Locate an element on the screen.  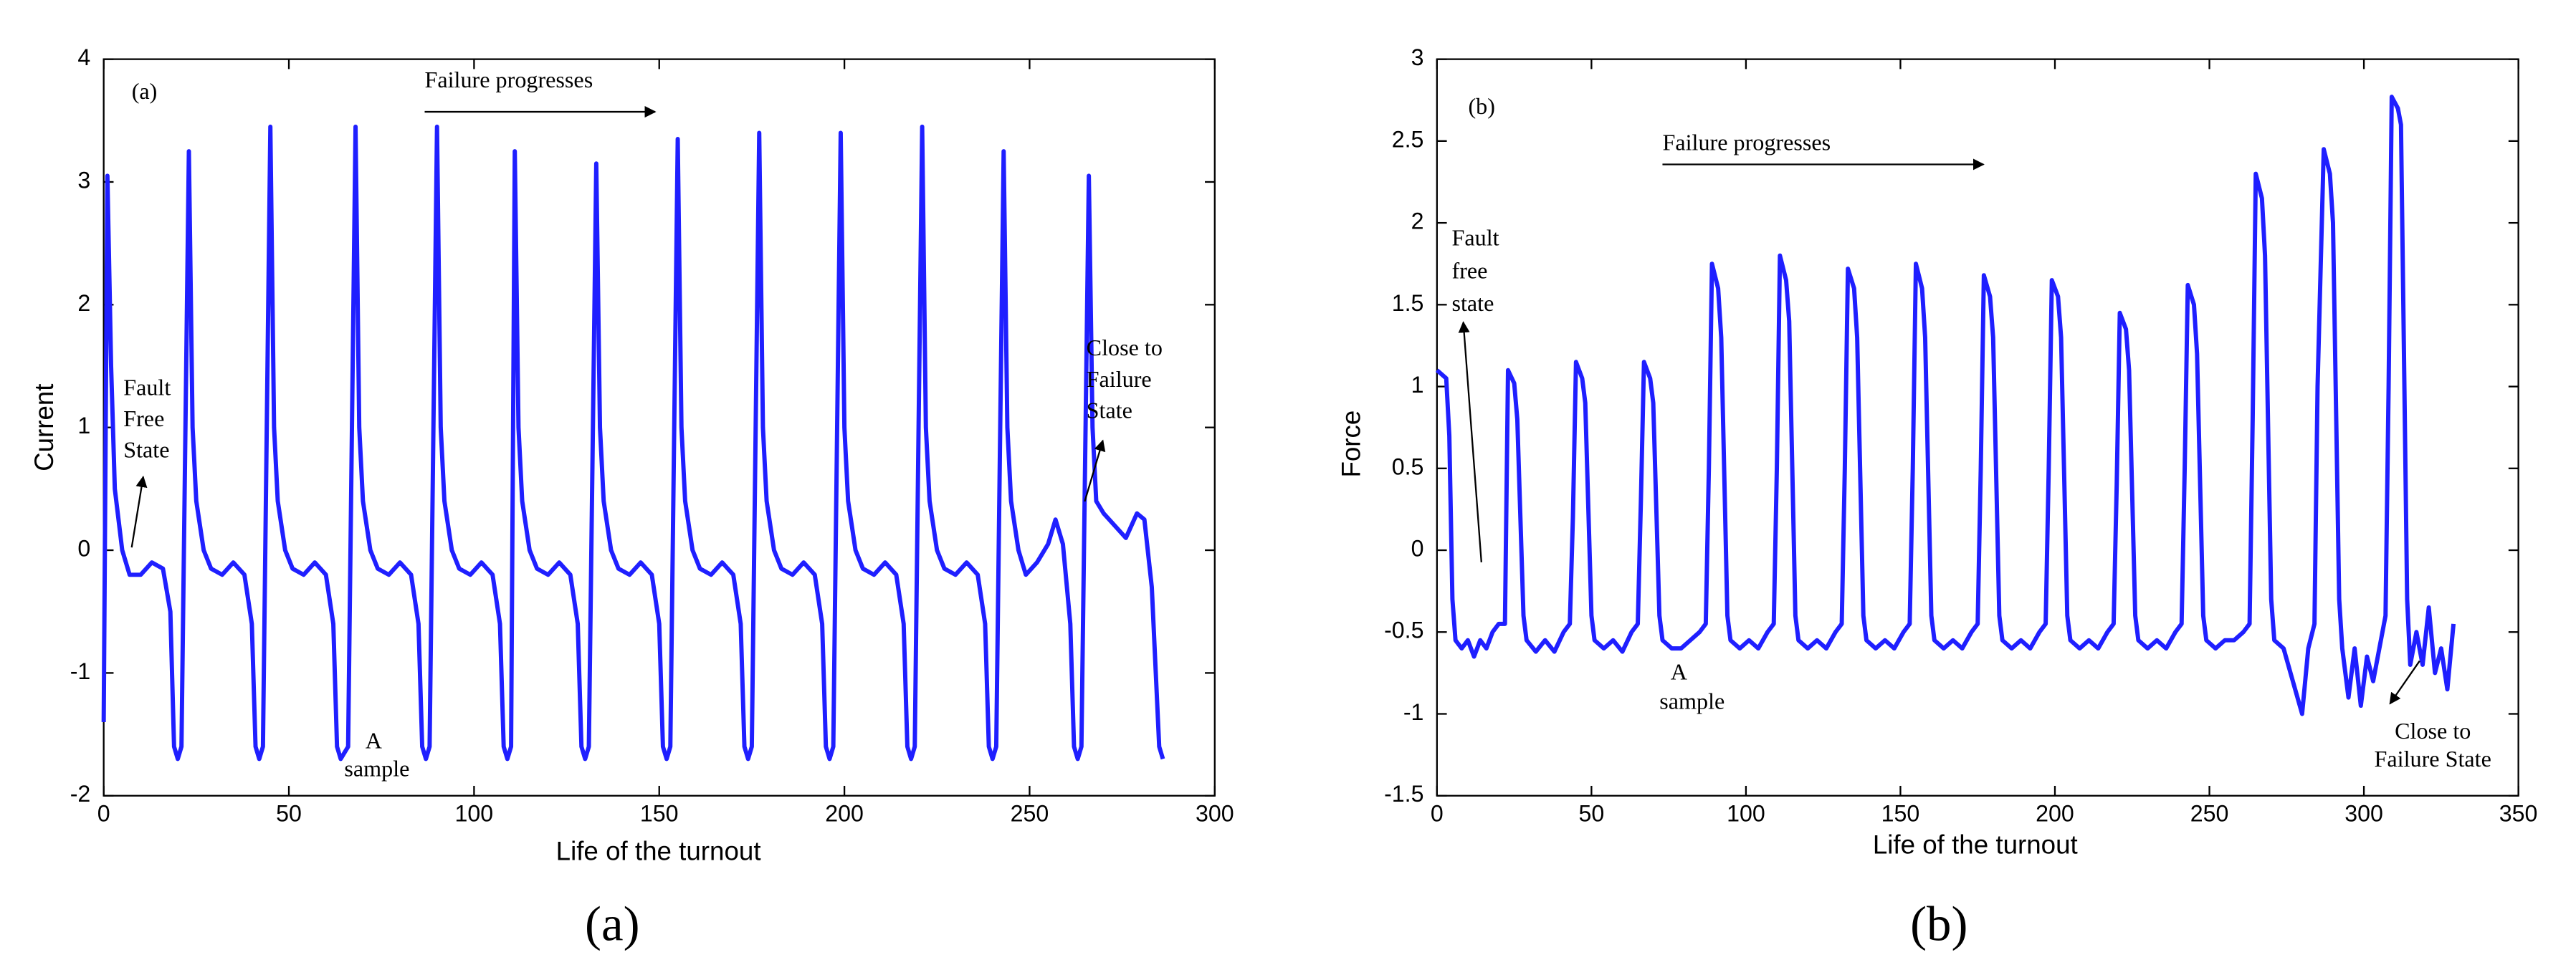
annotation: state is located at coordinates (1473, 303).